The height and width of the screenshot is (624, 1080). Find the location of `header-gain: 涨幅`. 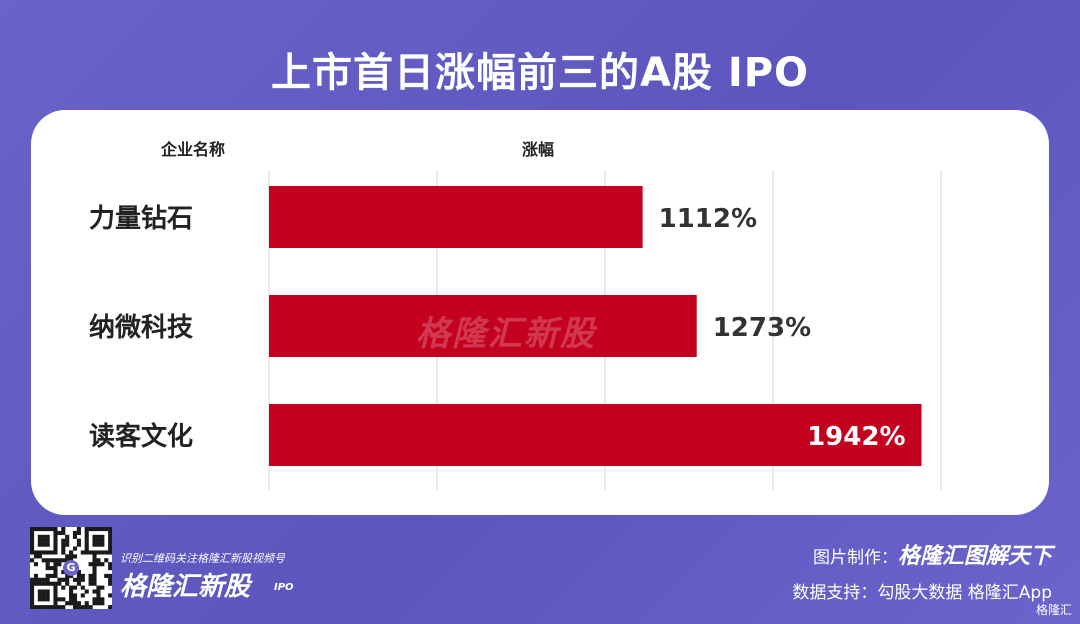

header-gain: 涨幅 is located at coordinates (538, 149).